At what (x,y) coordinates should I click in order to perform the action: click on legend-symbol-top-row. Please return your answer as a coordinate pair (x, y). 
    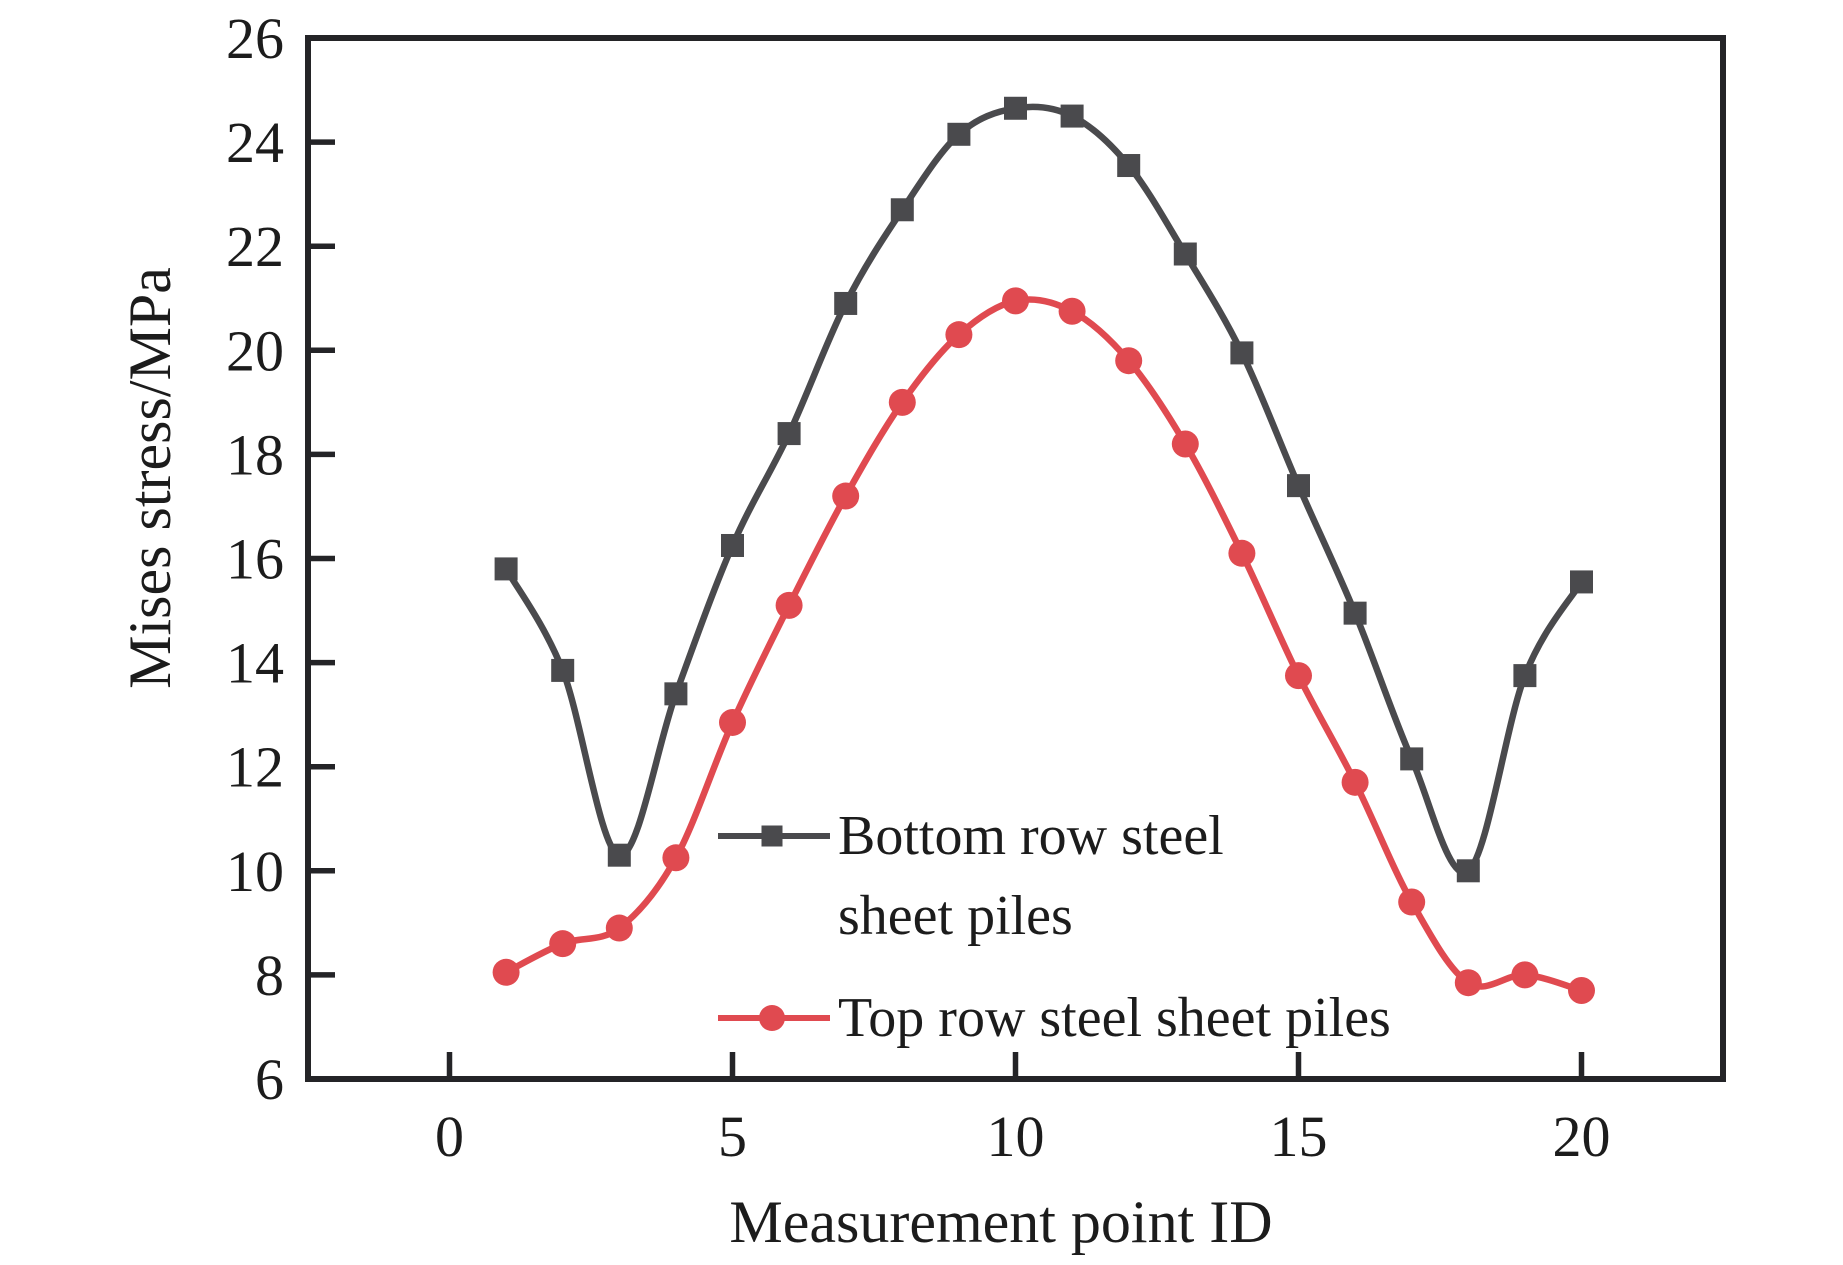
    Looking at the image, I should click on (774, 1018).